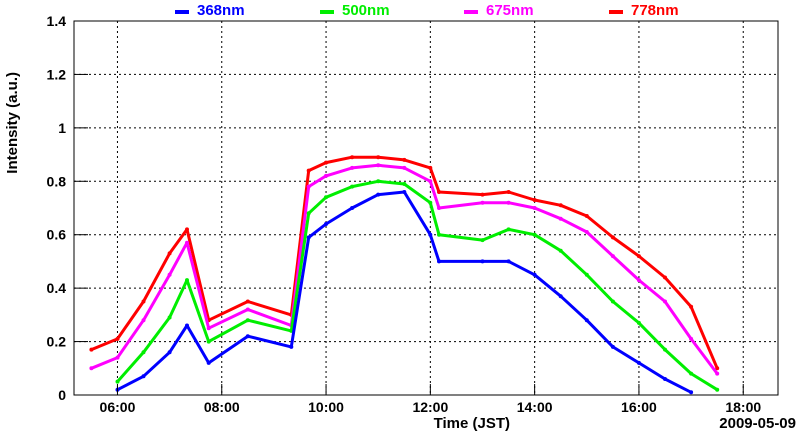 The width and height of the screenshot is (800, 434). What do you see at coordinates (427, 10) in the screenshot?
I see `legend: 368nm 500nm 675nm 778nm` at bounding box center [427, 10].